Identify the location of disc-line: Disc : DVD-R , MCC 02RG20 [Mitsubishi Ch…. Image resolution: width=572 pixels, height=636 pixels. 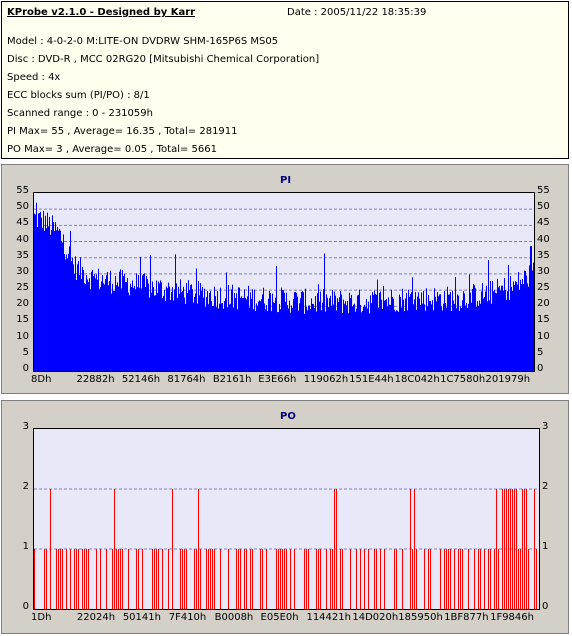
(163, 59).